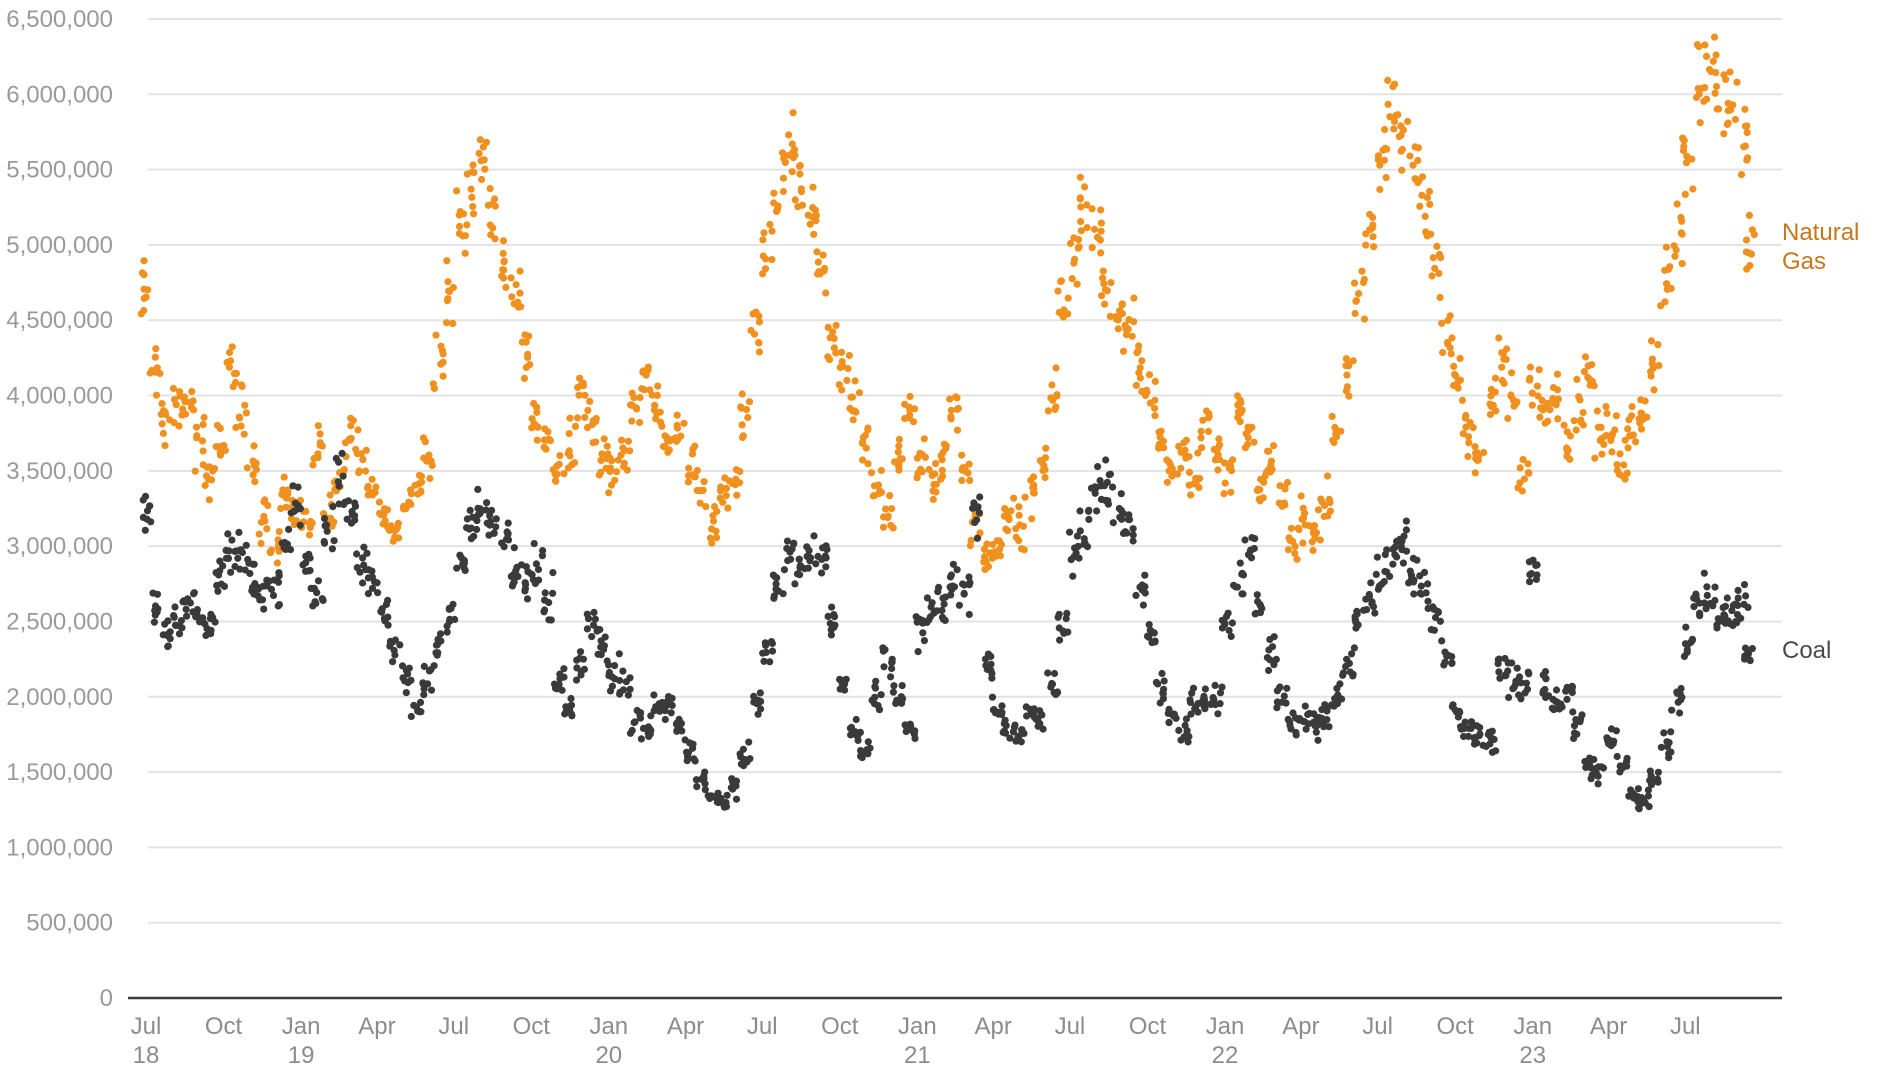  Describe the element at coordinates (59, 772) in the screenshot. I see `y-tick-label: 1,500,000` at that location.